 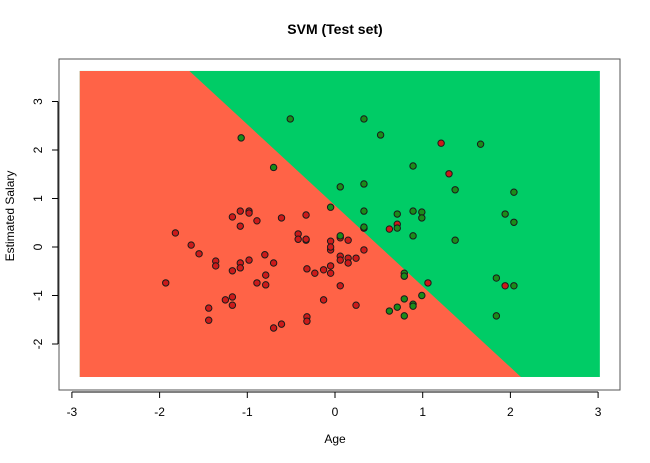 I want to click on x-tick-label: 2, so click(x=510, y=412).